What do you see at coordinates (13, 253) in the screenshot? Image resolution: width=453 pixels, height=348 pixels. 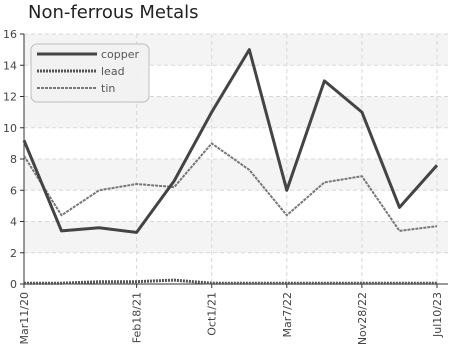 I see `y-tick-label: 2` at bounding box center [13, 253].